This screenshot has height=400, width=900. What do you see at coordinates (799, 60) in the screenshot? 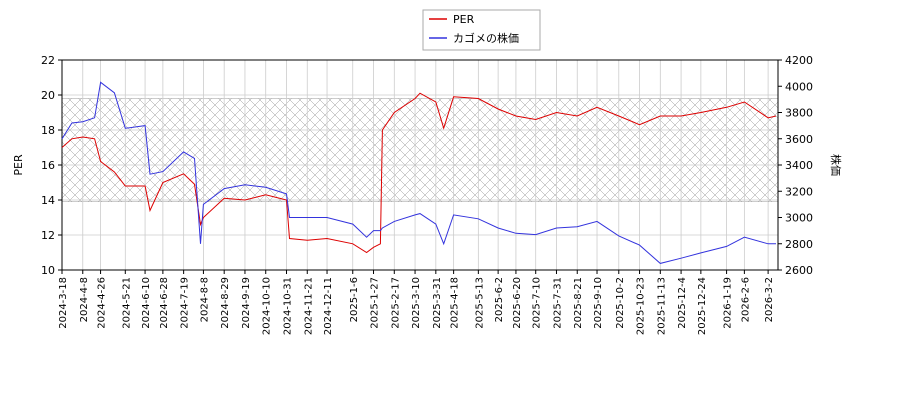
I see `y2-tick-label: 4200` at bounding box center [799, 60].